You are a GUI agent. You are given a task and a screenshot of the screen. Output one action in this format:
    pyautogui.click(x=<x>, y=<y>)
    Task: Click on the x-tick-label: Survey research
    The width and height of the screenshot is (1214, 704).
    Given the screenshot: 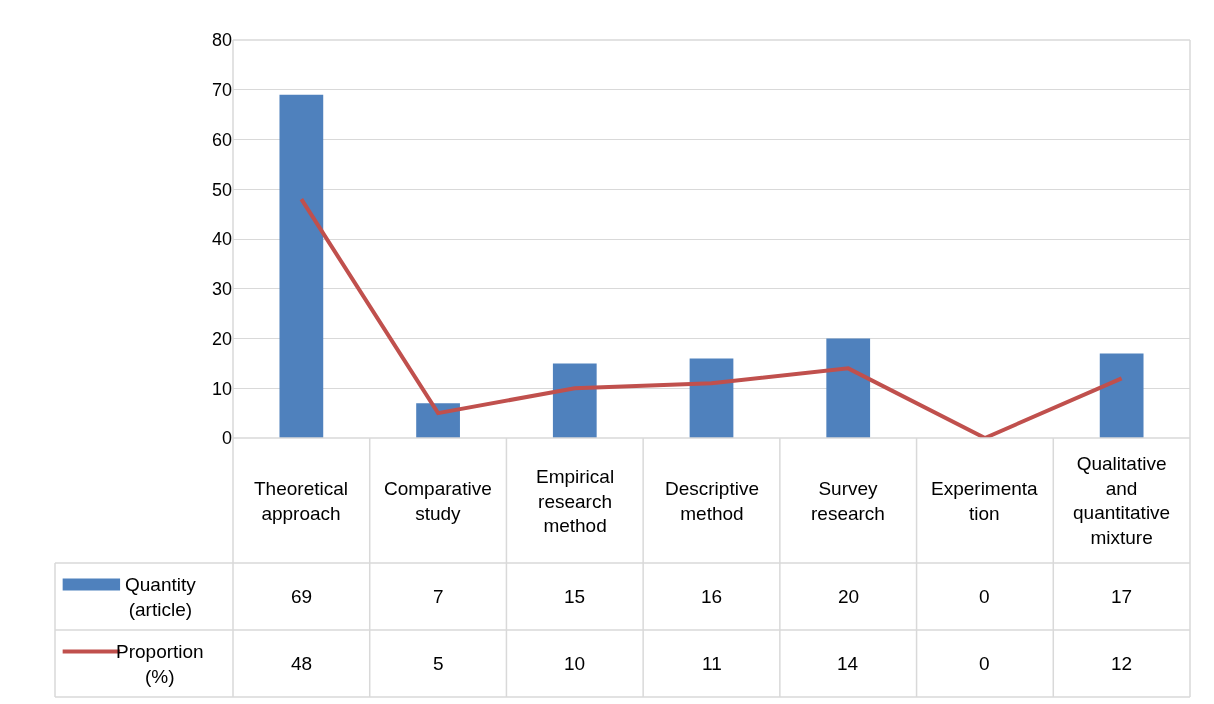 What is the action you would take?
    pyautogui.click(x=848, y=501)
    